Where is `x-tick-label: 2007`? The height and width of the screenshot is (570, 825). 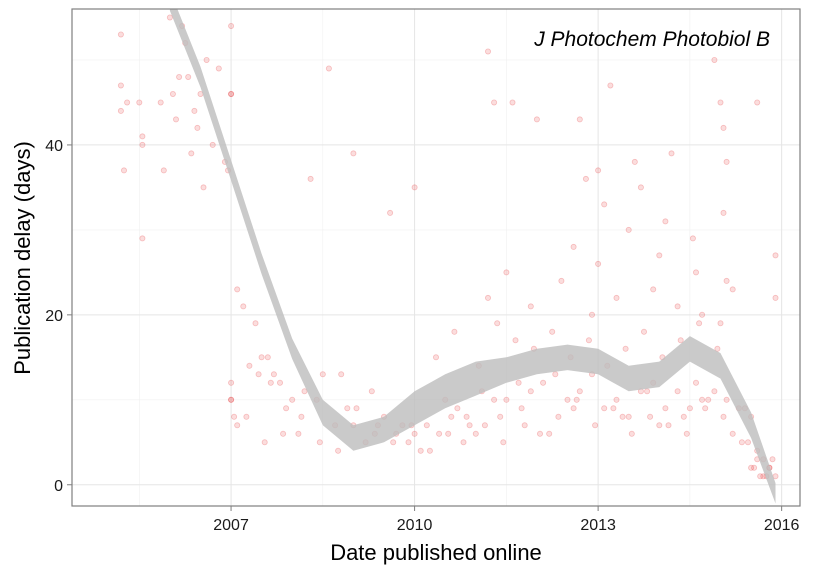 x-tick-label: 2007 is located at coordinates (231, 525).